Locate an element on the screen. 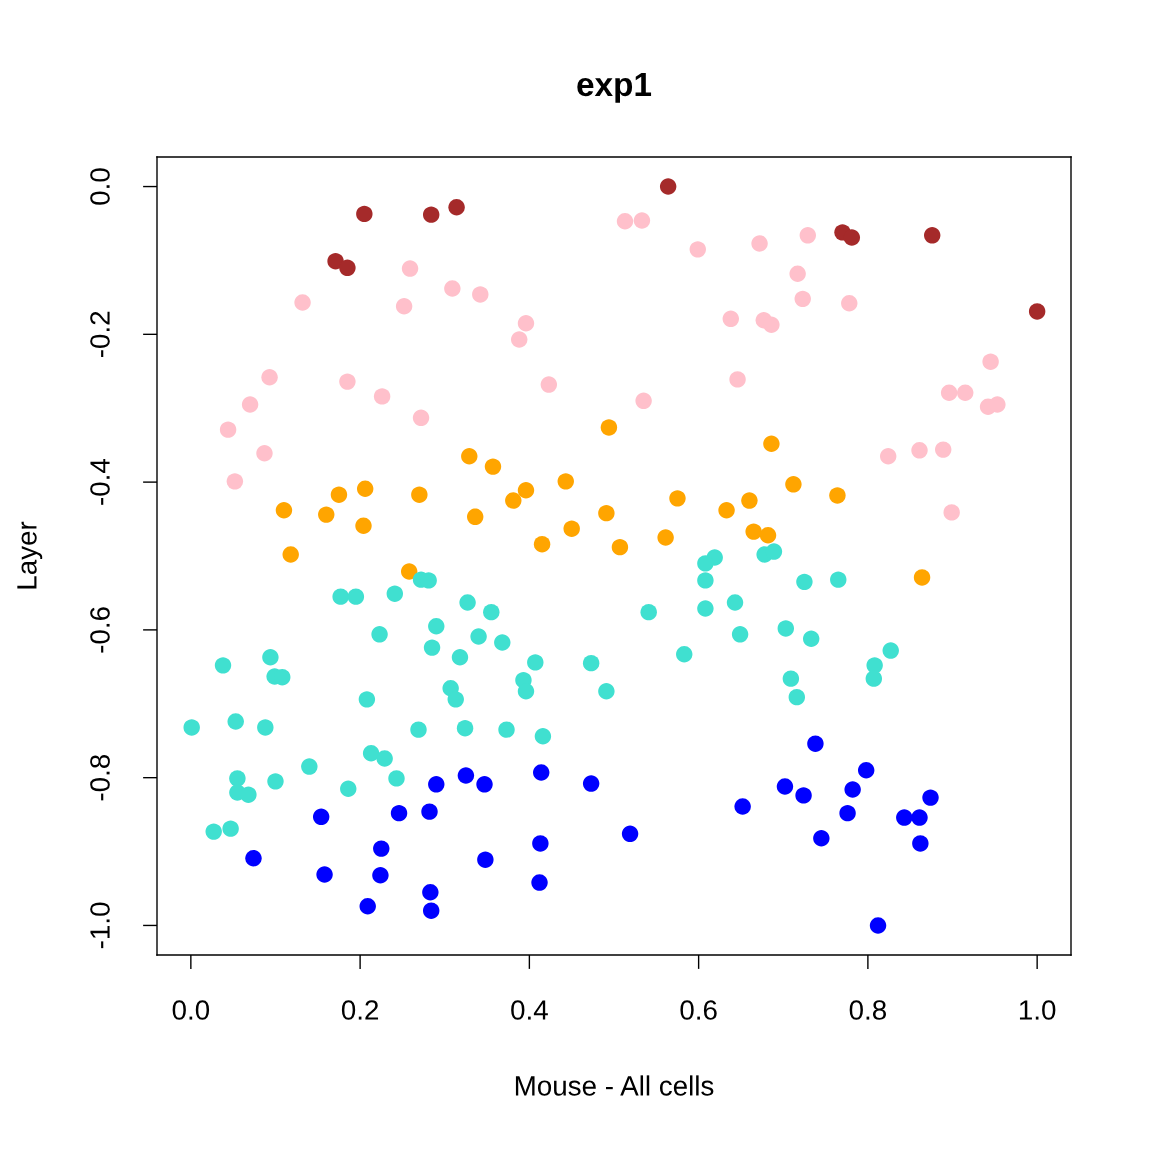 The height and width of the screenshot is (1152, 1152). x-tick-label: 0.0 is located at coordinates (191, 1010).